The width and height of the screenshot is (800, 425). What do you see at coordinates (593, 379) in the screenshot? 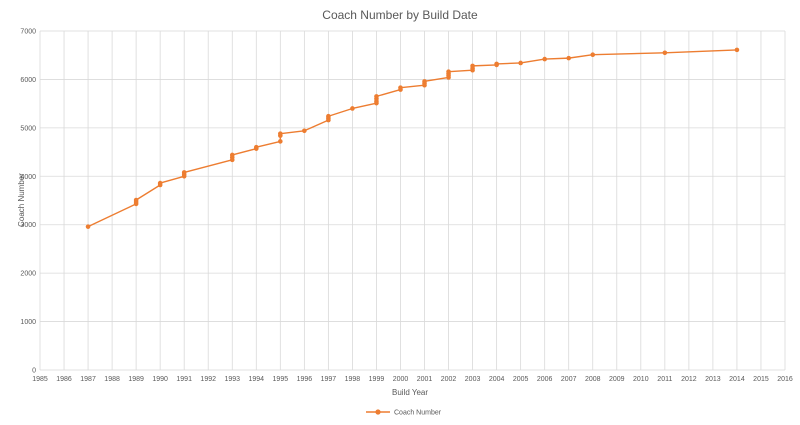
I see `x-tick-label: 2008` at bounding box center [593, 379].